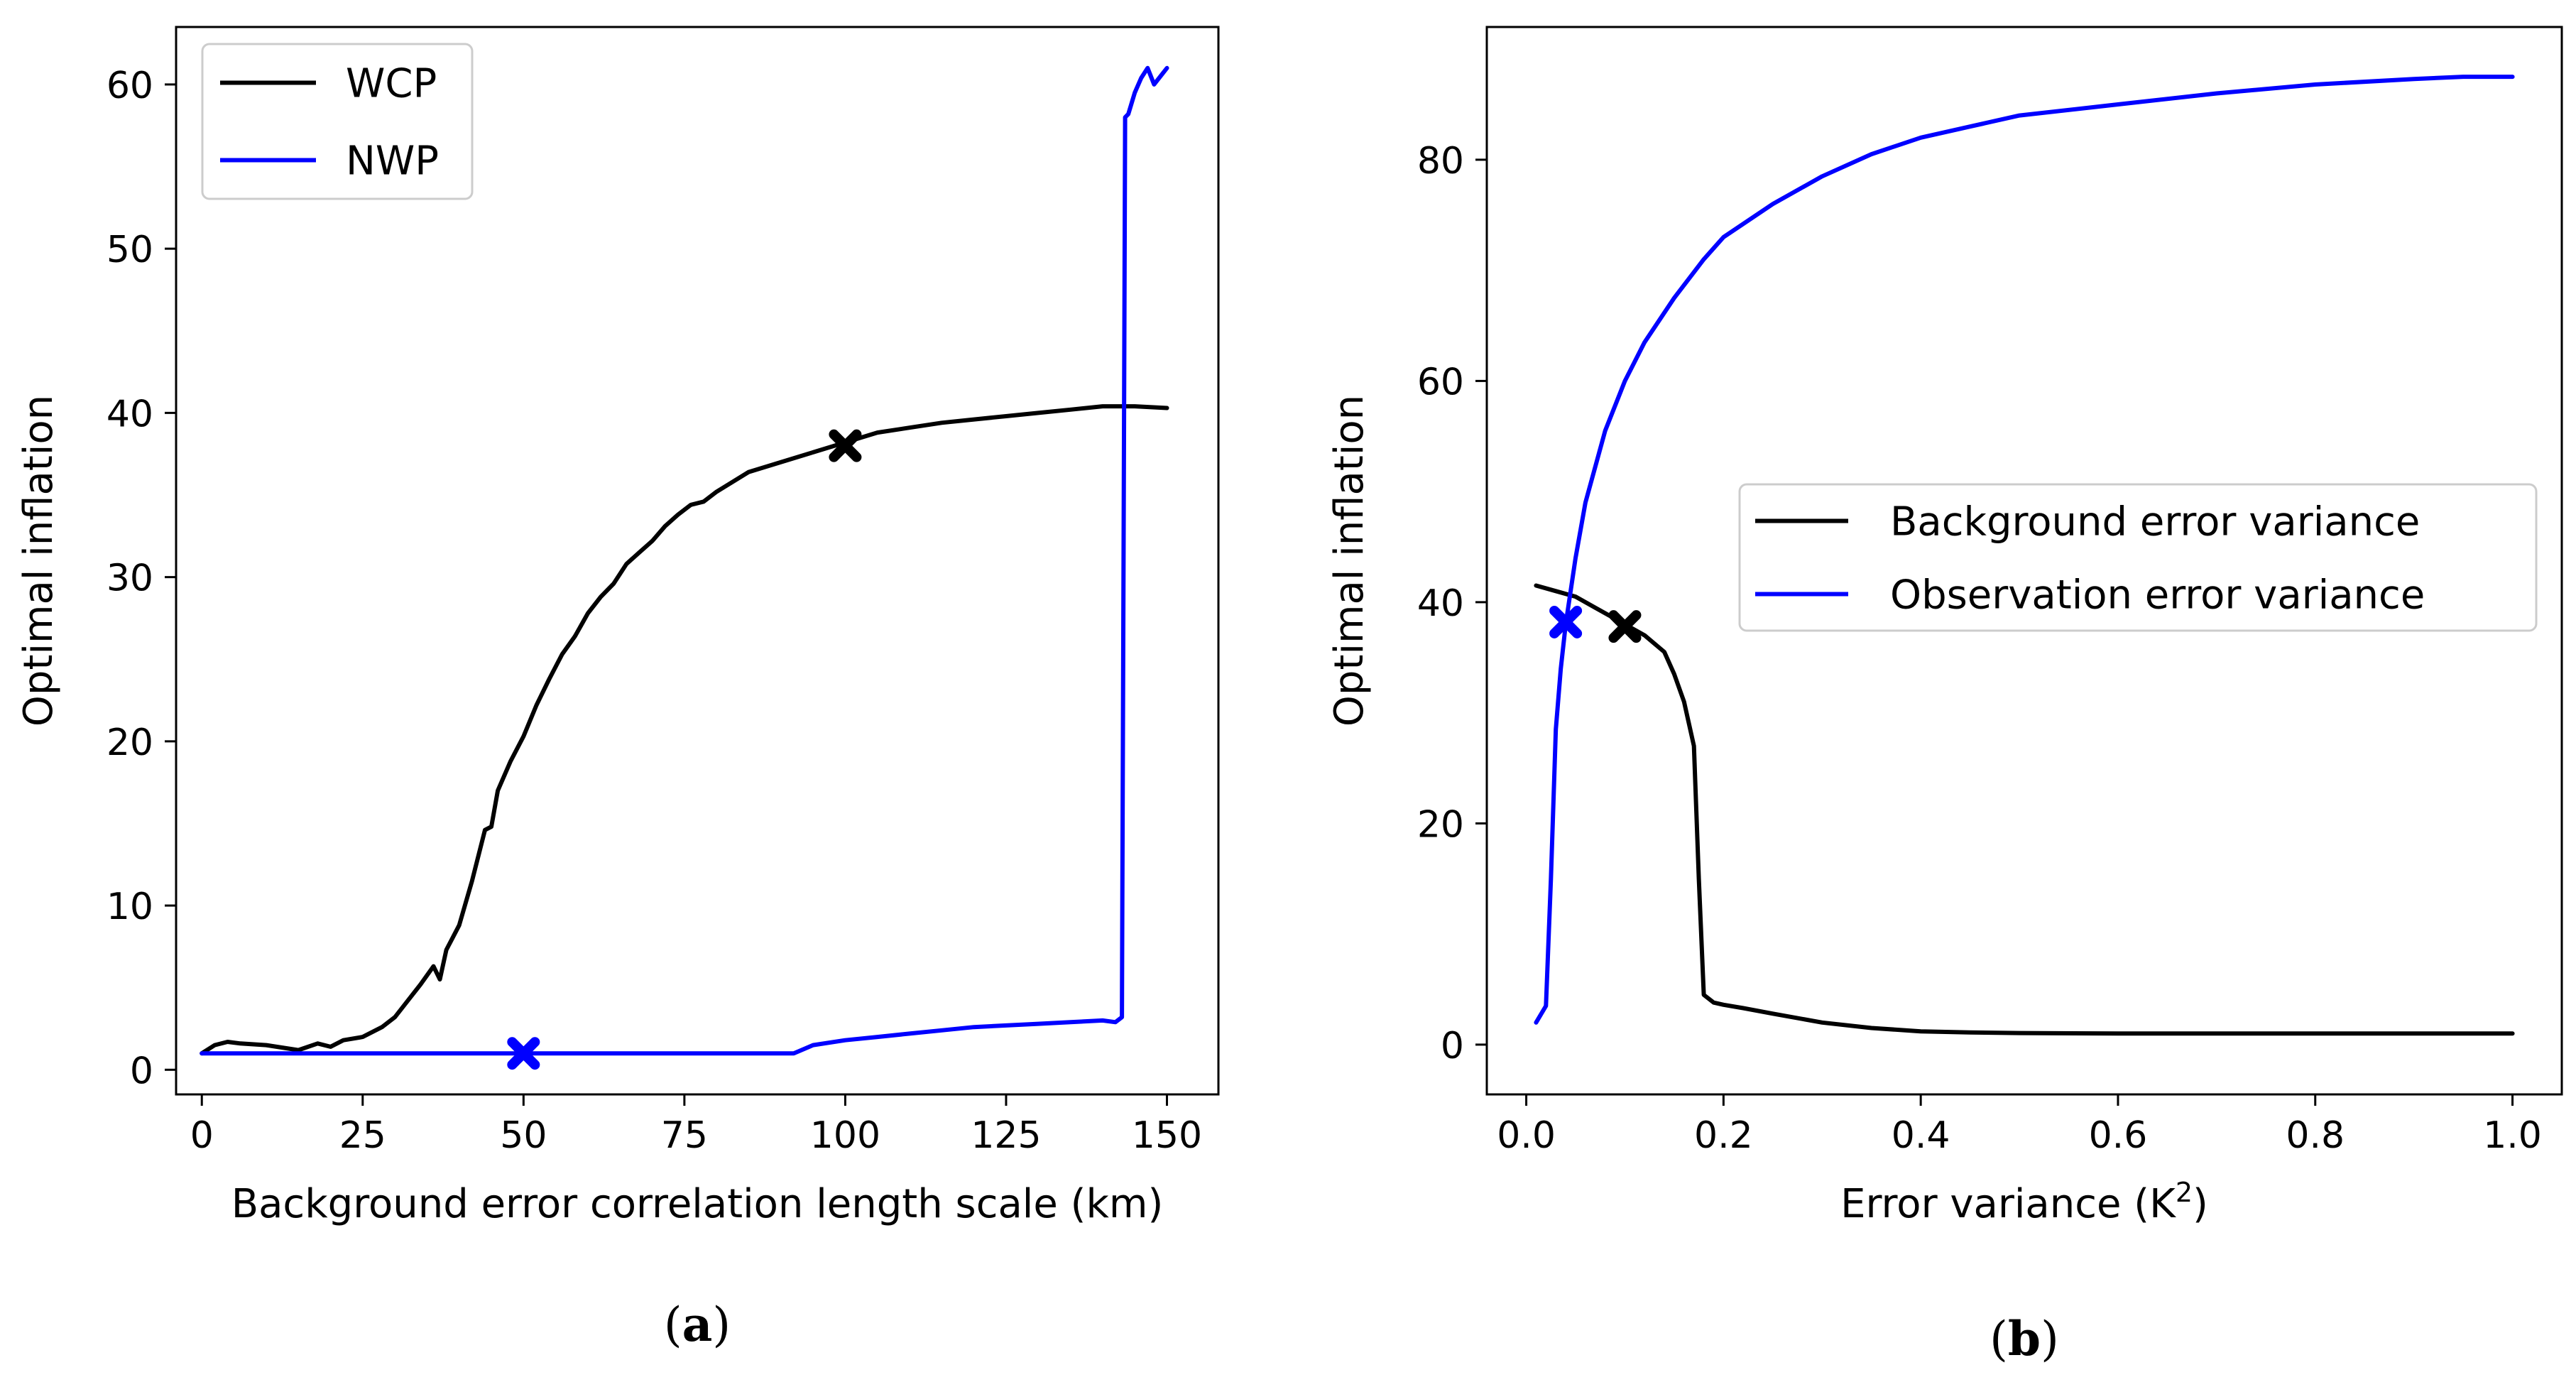 The image size is (2576, 1387). I want to click on caption-letter: a, so click(697, 1324).